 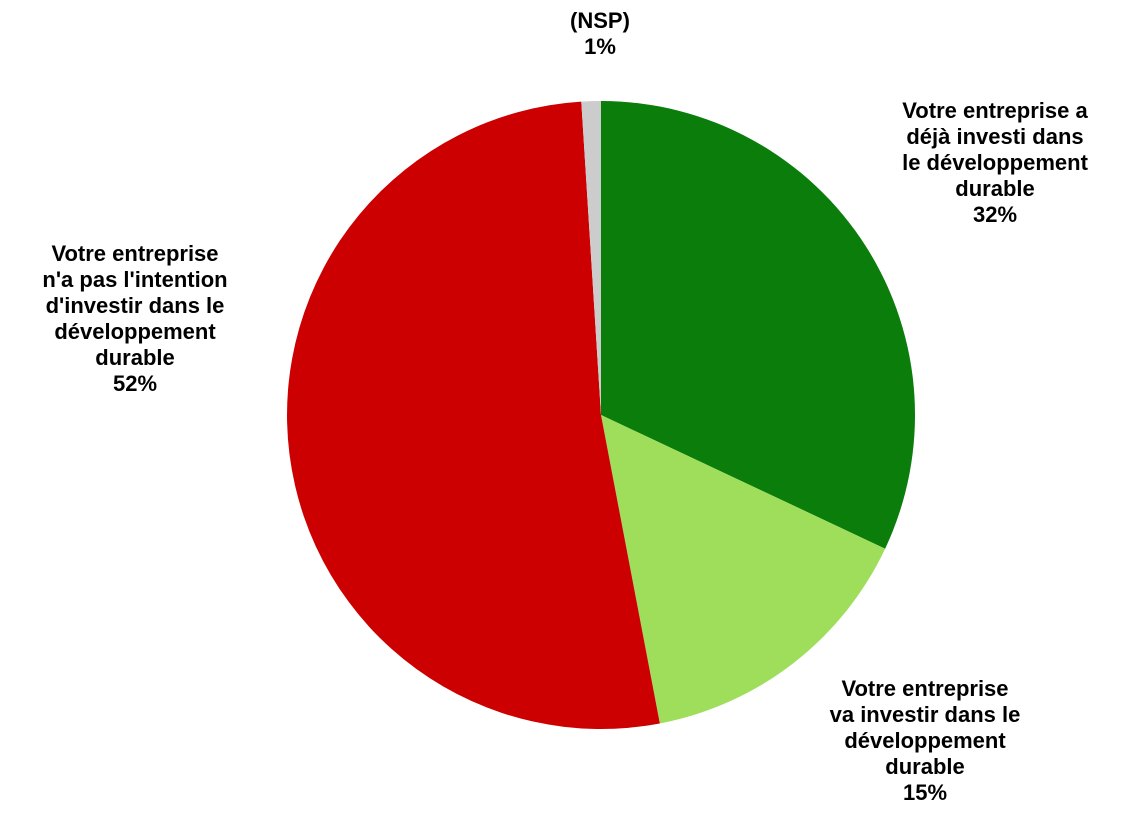 What do you see at coordinates (995, 110) in the screenshot?
I see `slice-label-line: Votre entreprise a` at bounding box center [995, 110].